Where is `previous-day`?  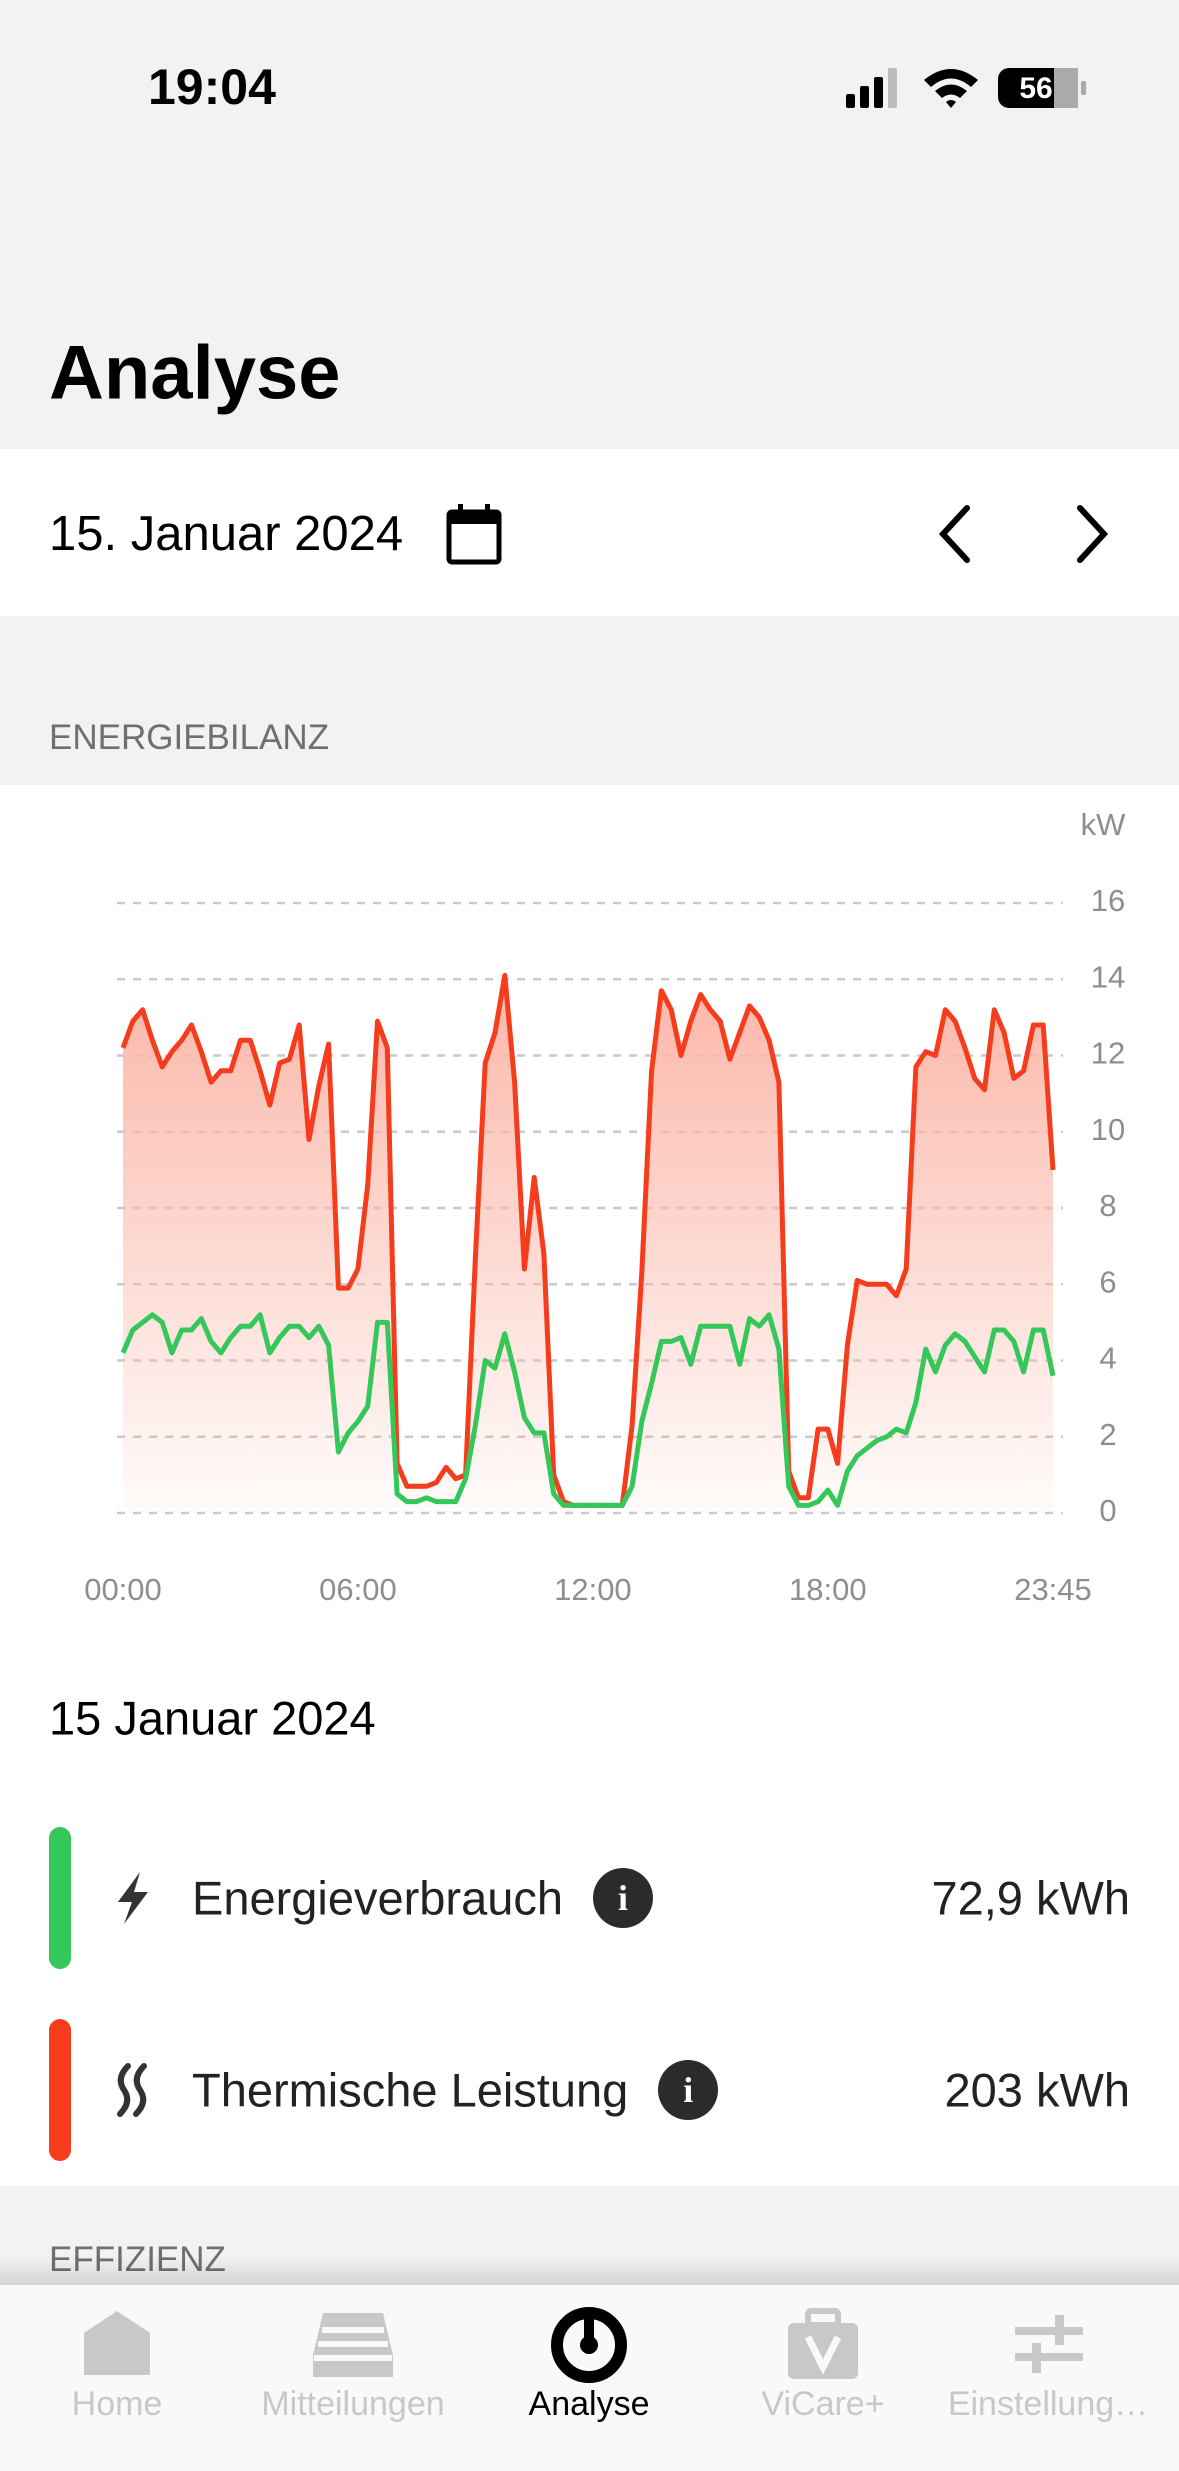 previous-day is located at coordinates (954, 534).